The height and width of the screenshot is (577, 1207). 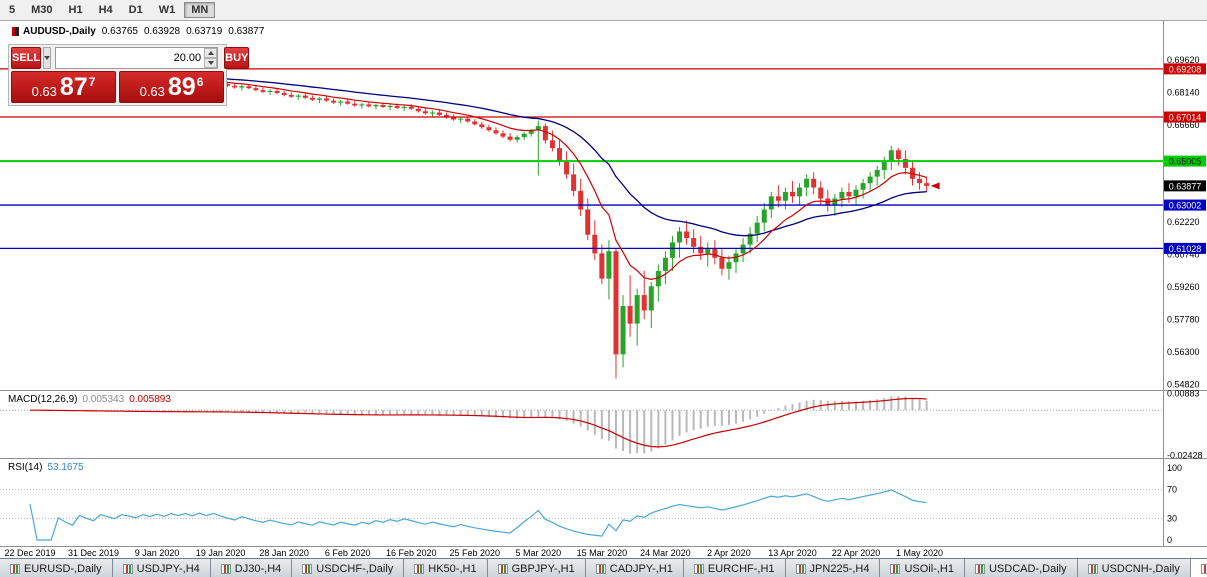 What do you see at coordinates (1185, 186) in the screenshot?
I see `svg-text: 0.63877` at bounding box center [1185, 186].